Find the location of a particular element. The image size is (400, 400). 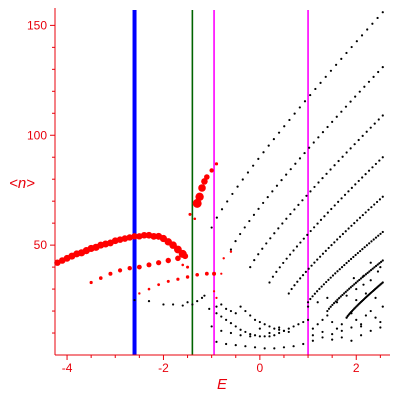

y-tick-label-0: 50 is located at coordinates (41, 245).